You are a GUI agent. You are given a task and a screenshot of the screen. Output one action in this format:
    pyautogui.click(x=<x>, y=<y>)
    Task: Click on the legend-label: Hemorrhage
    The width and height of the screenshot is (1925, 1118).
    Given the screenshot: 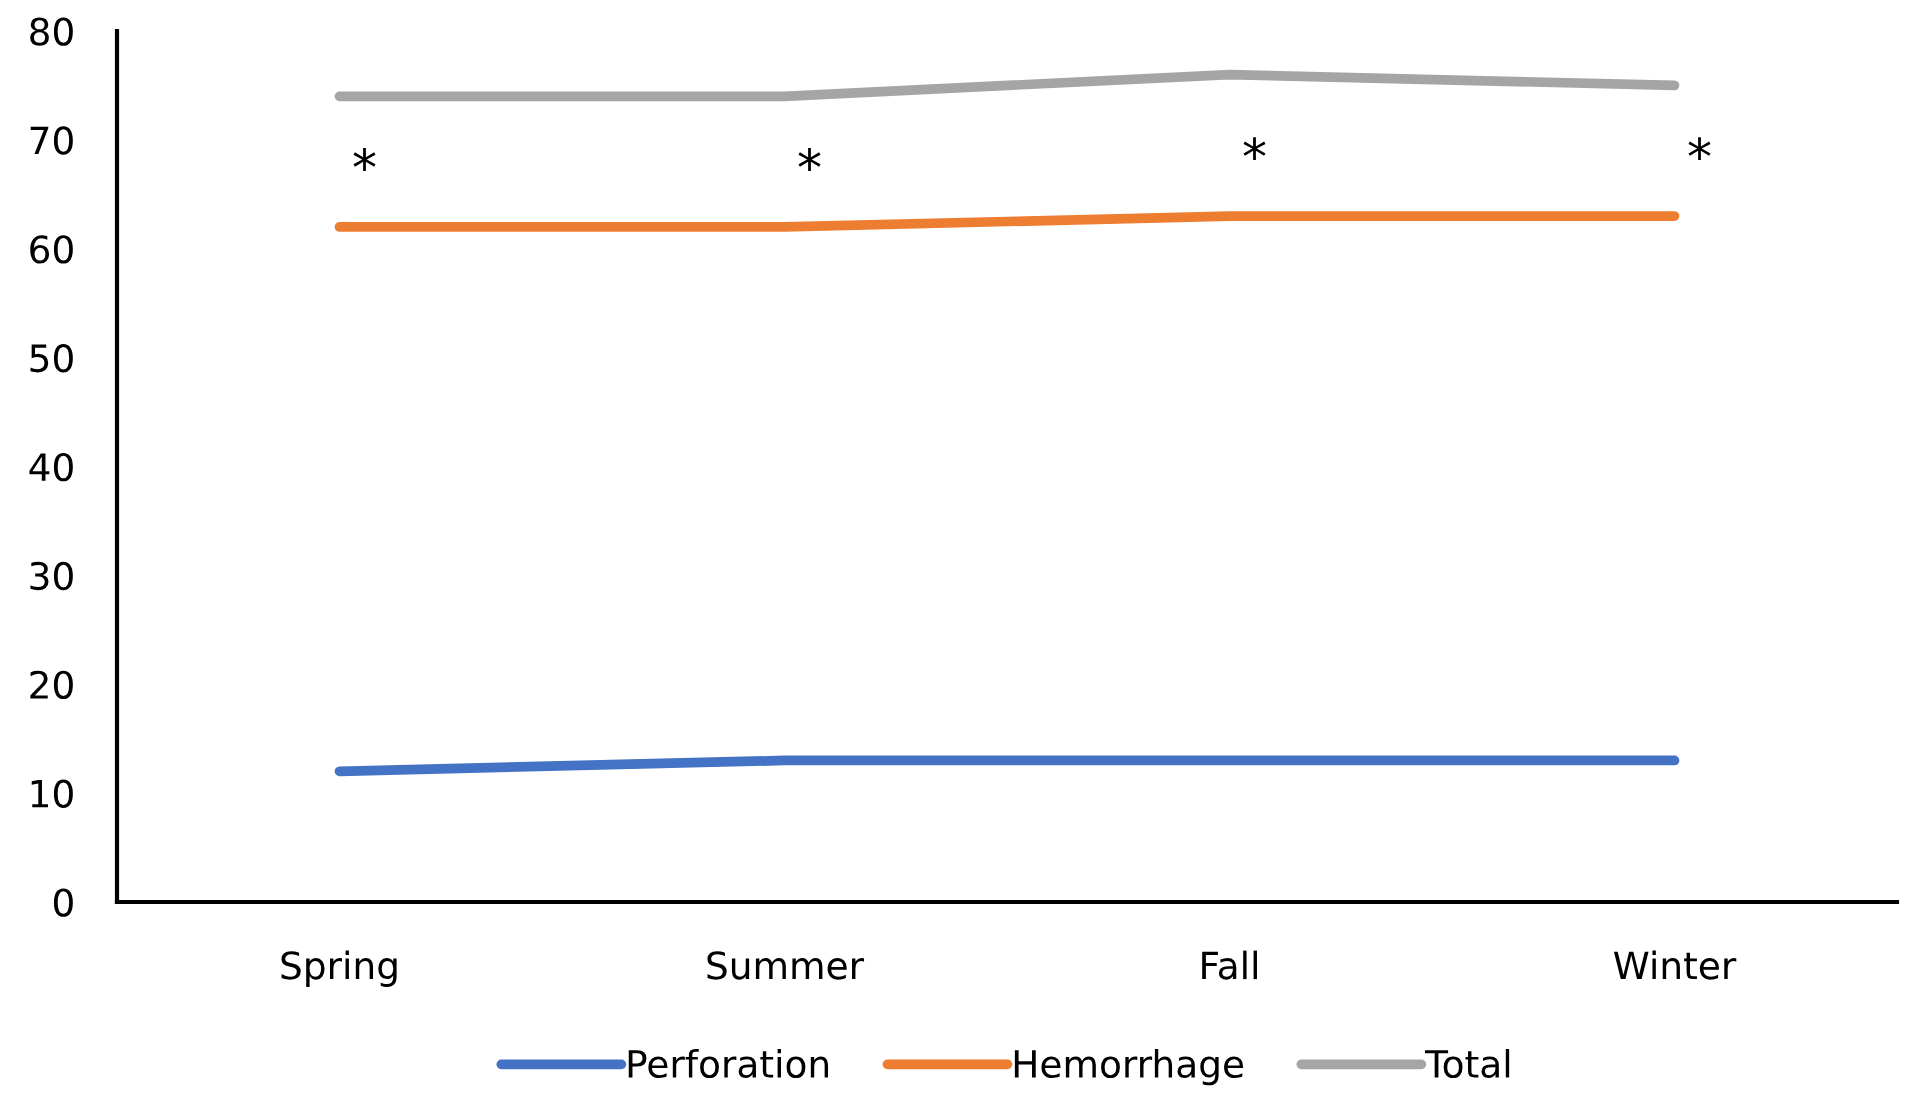 What is the action you would take?
    pyautogui.click(x=1129, y=1067)
    